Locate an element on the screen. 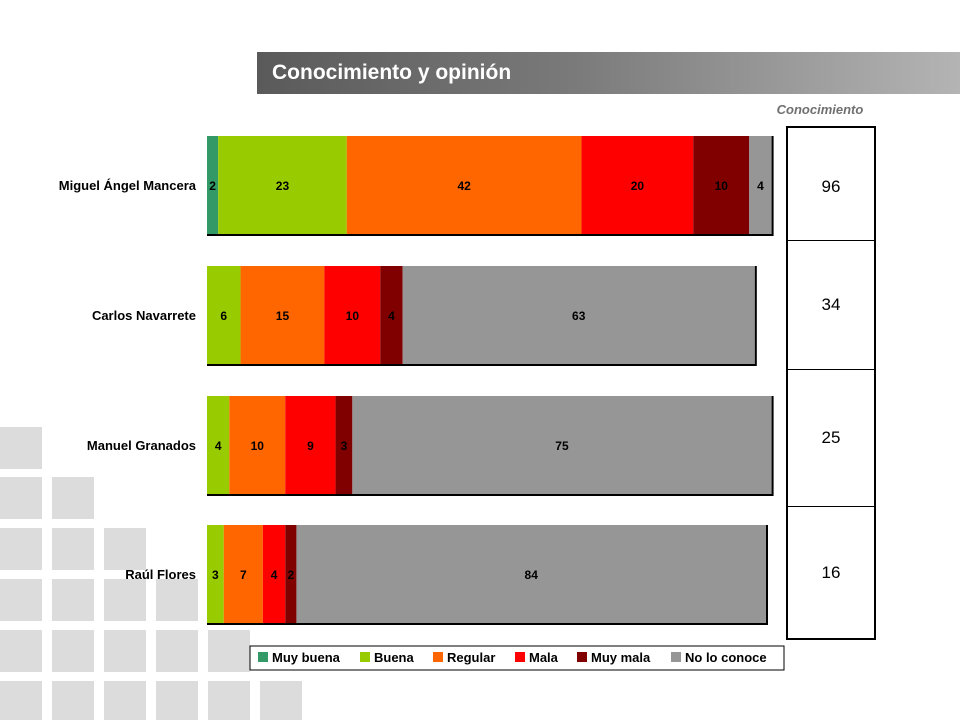  page-title: Conocimiento y opinión is located at coordinates (392, 72).